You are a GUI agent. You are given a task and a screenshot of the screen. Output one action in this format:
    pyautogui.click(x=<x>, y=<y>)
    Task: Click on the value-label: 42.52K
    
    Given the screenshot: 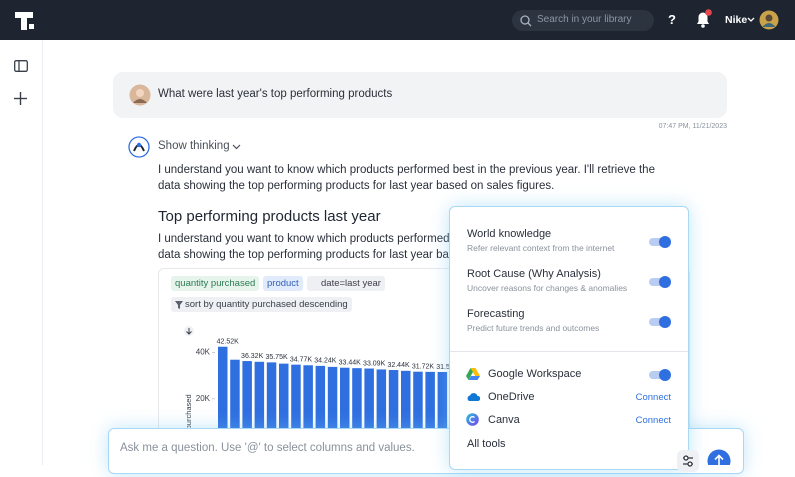 What is the action you would take?
    pyautogui.click(x=228, y=342)
    